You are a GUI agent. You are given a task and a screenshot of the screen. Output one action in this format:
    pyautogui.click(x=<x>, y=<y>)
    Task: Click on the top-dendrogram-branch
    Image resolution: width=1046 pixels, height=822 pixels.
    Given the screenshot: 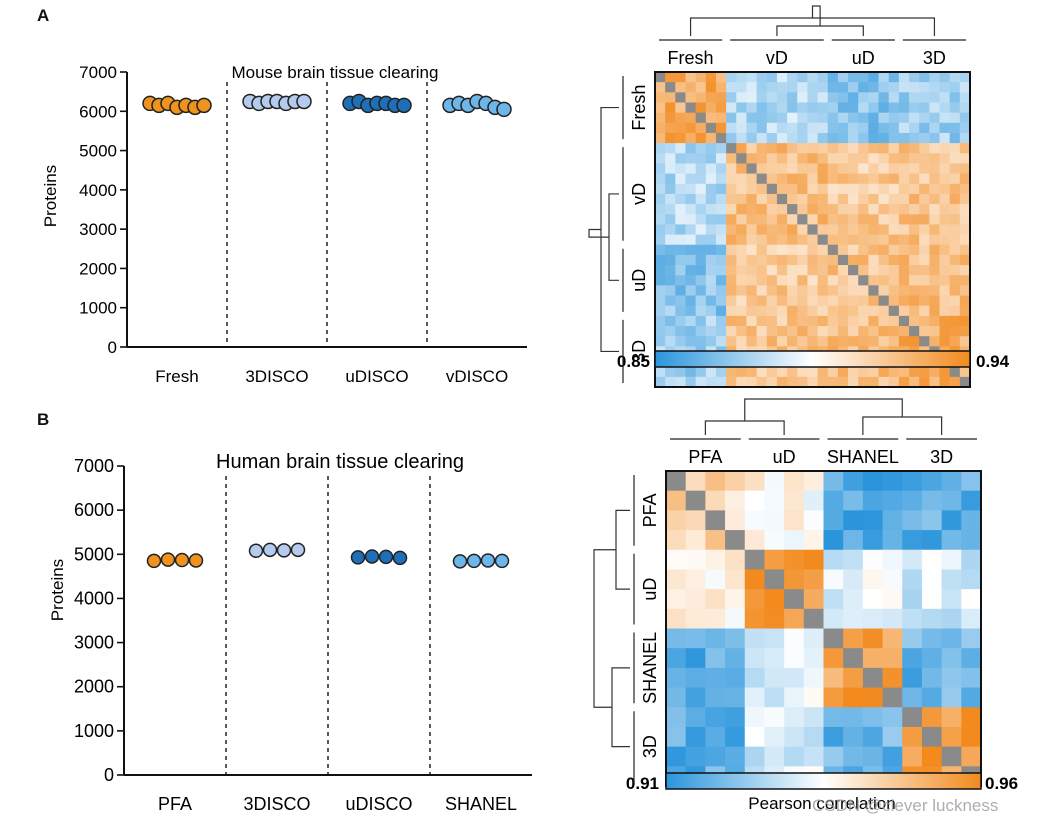 What is the action you would take?
    pyautogui.click(x=823, y=409)
    